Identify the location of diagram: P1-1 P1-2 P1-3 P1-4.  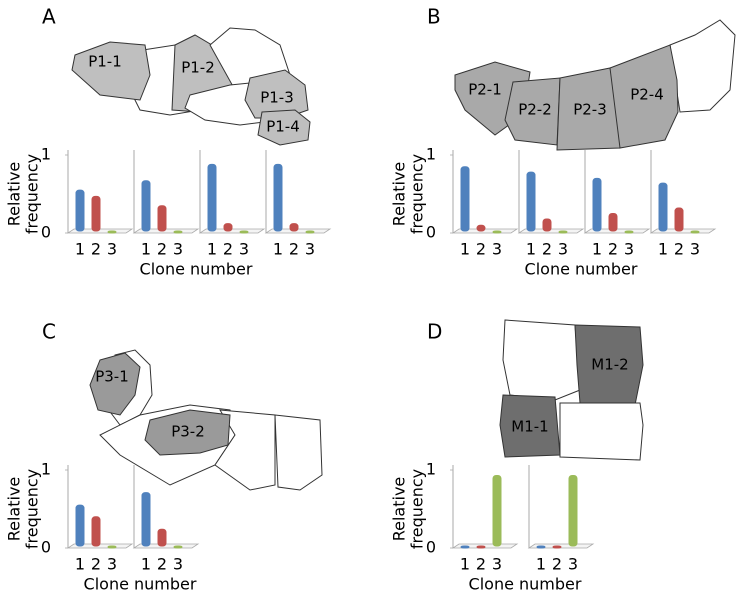
(191, 86).